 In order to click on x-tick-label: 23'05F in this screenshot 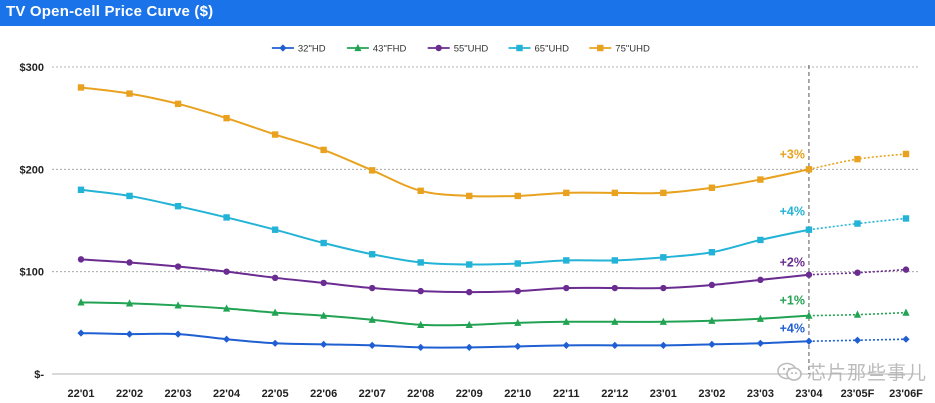, I will do `click(858, 394)`.